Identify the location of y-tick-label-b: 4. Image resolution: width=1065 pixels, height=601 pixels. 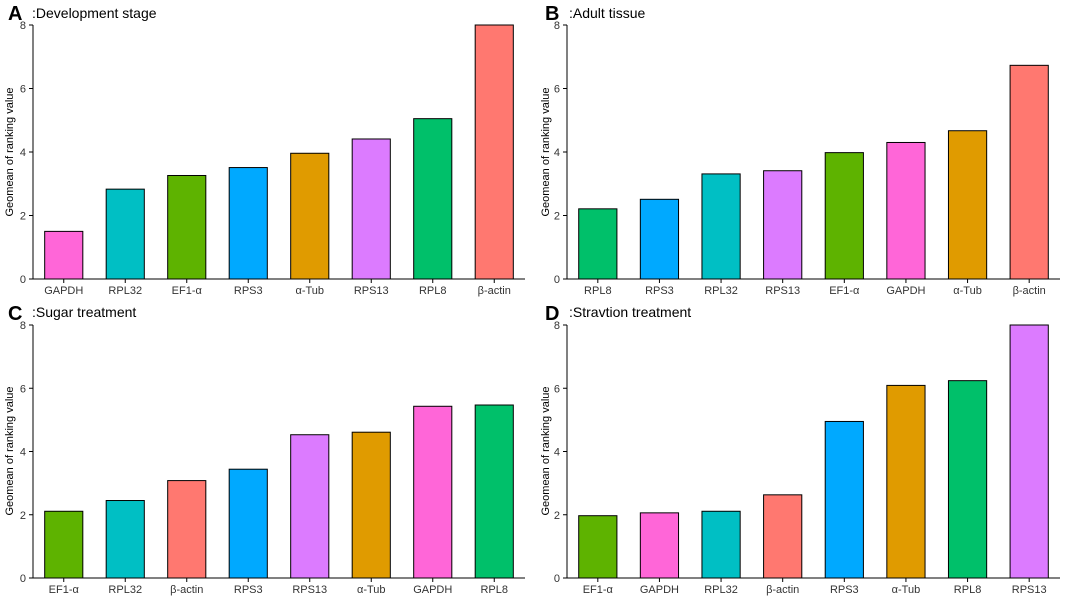
(557, 153).